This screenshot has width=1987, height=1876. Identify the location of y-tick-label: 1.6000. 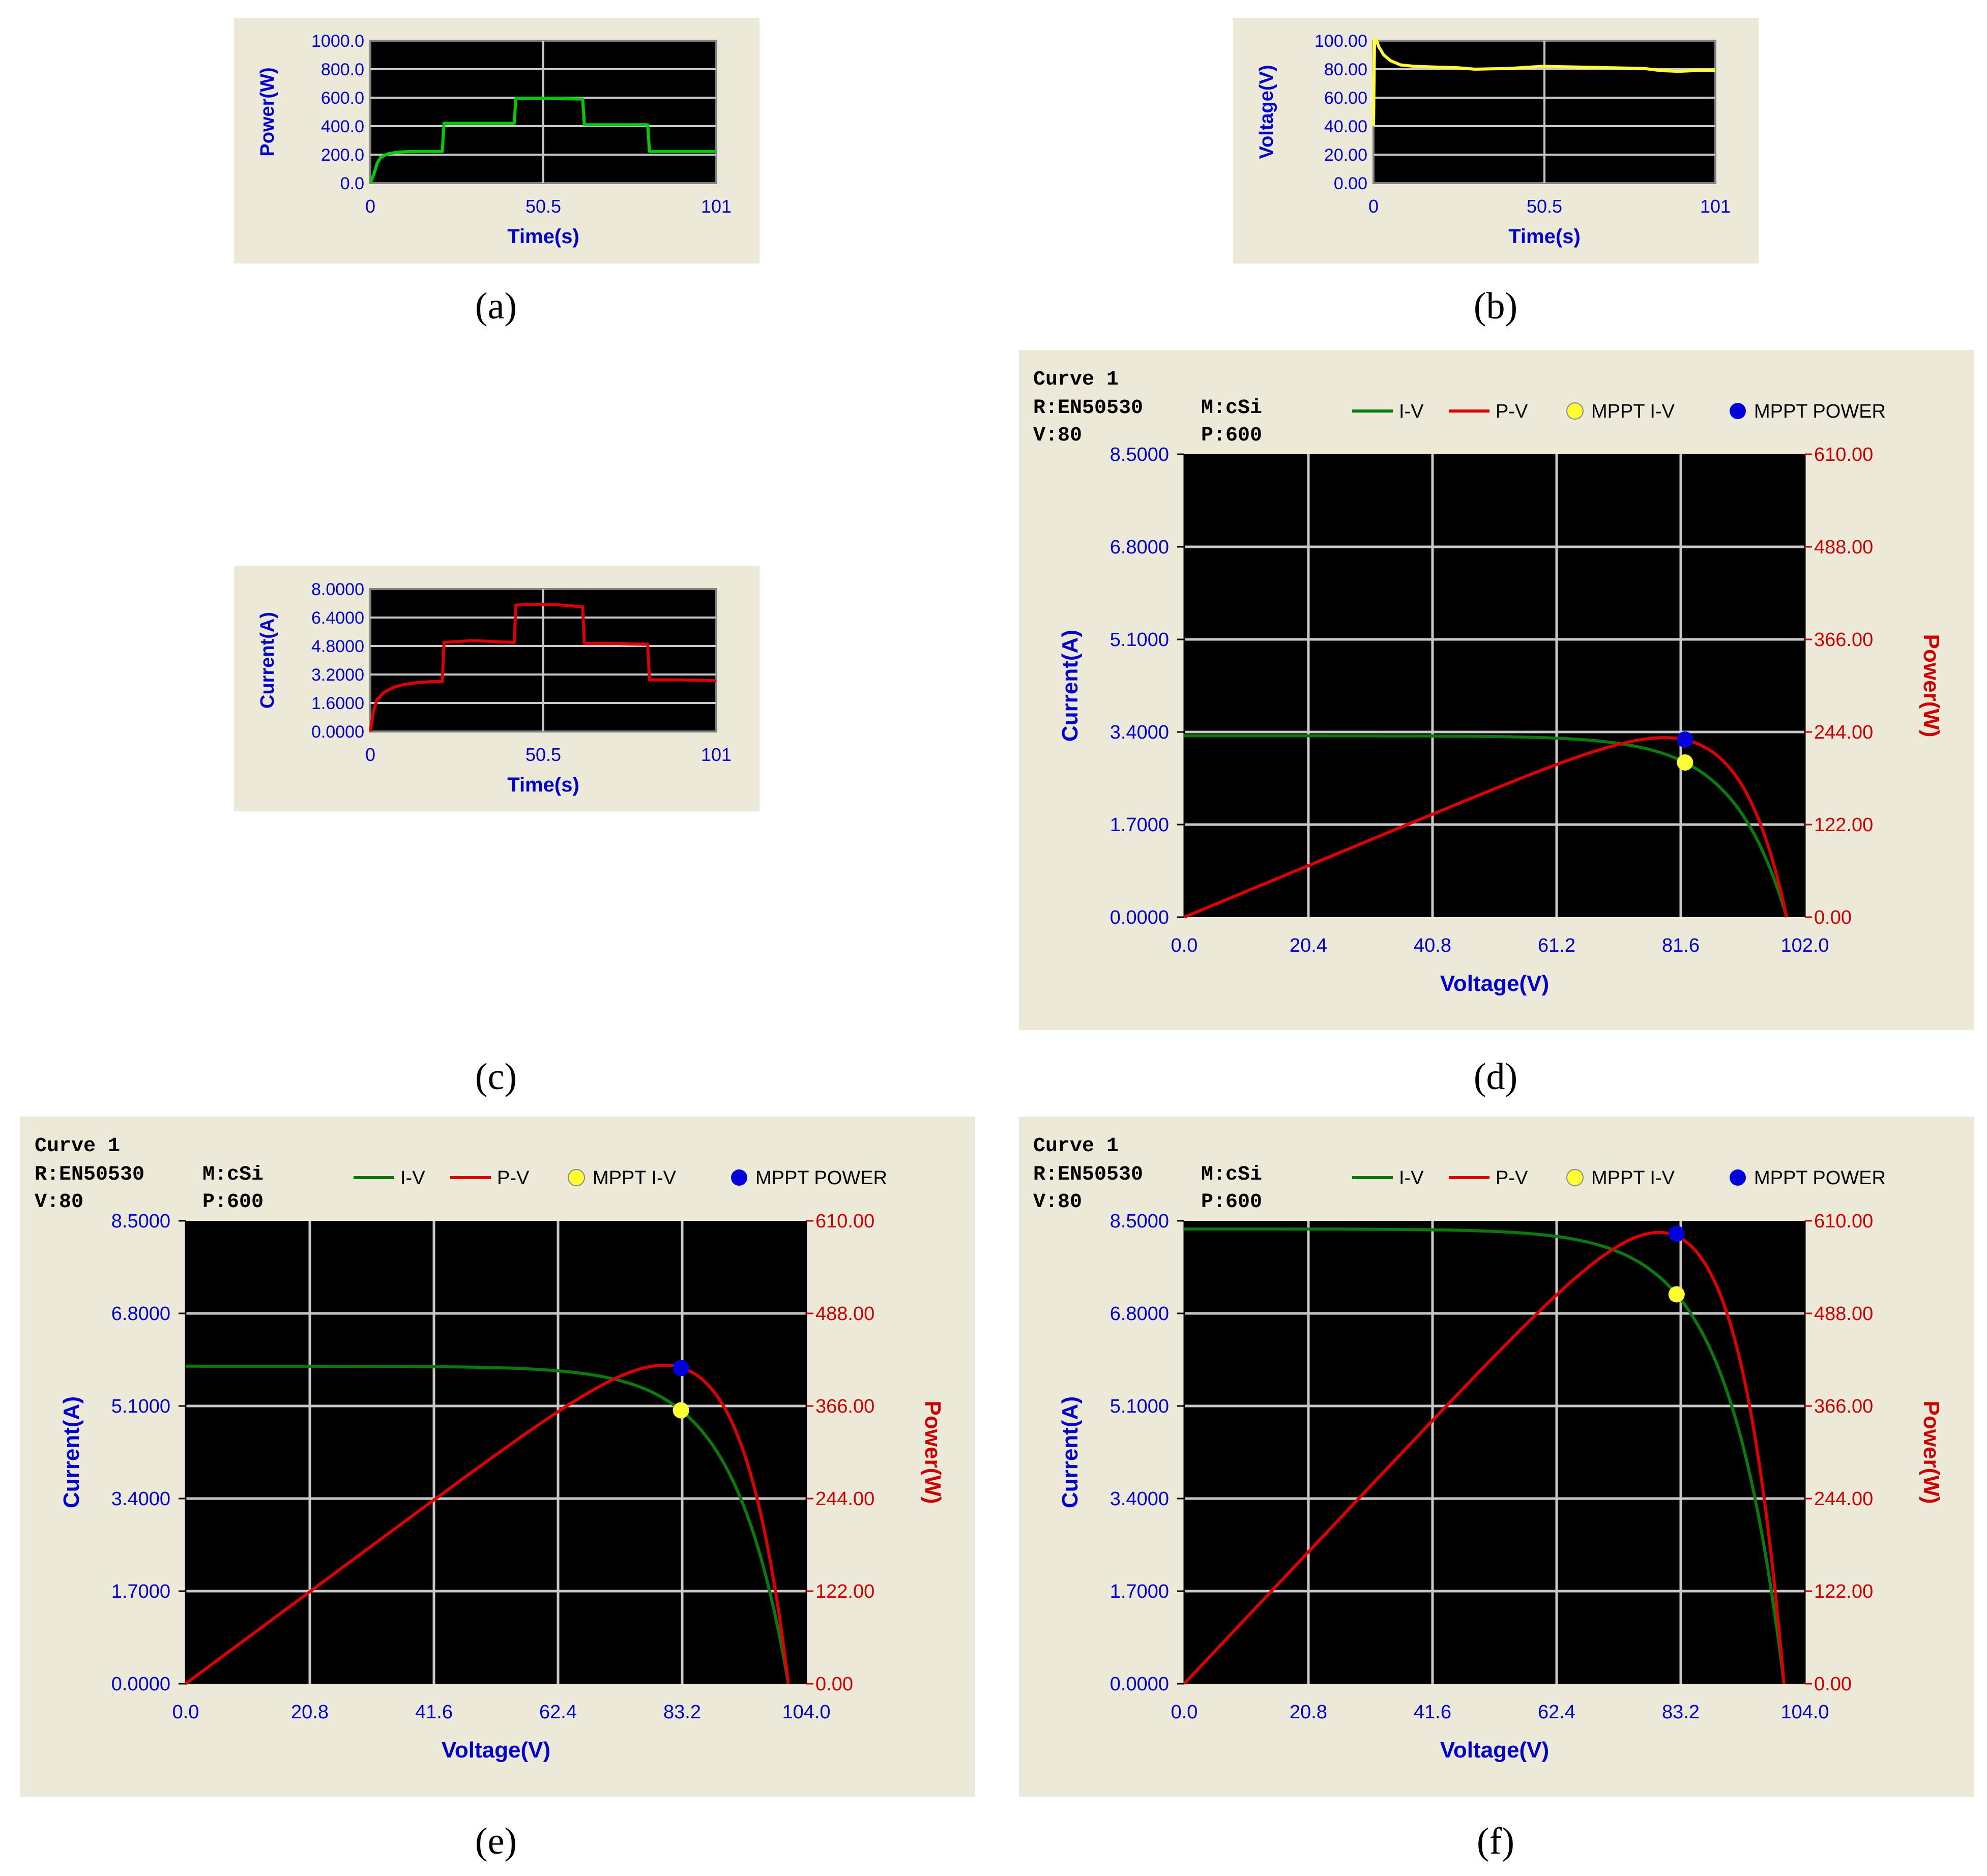
(337, 703).